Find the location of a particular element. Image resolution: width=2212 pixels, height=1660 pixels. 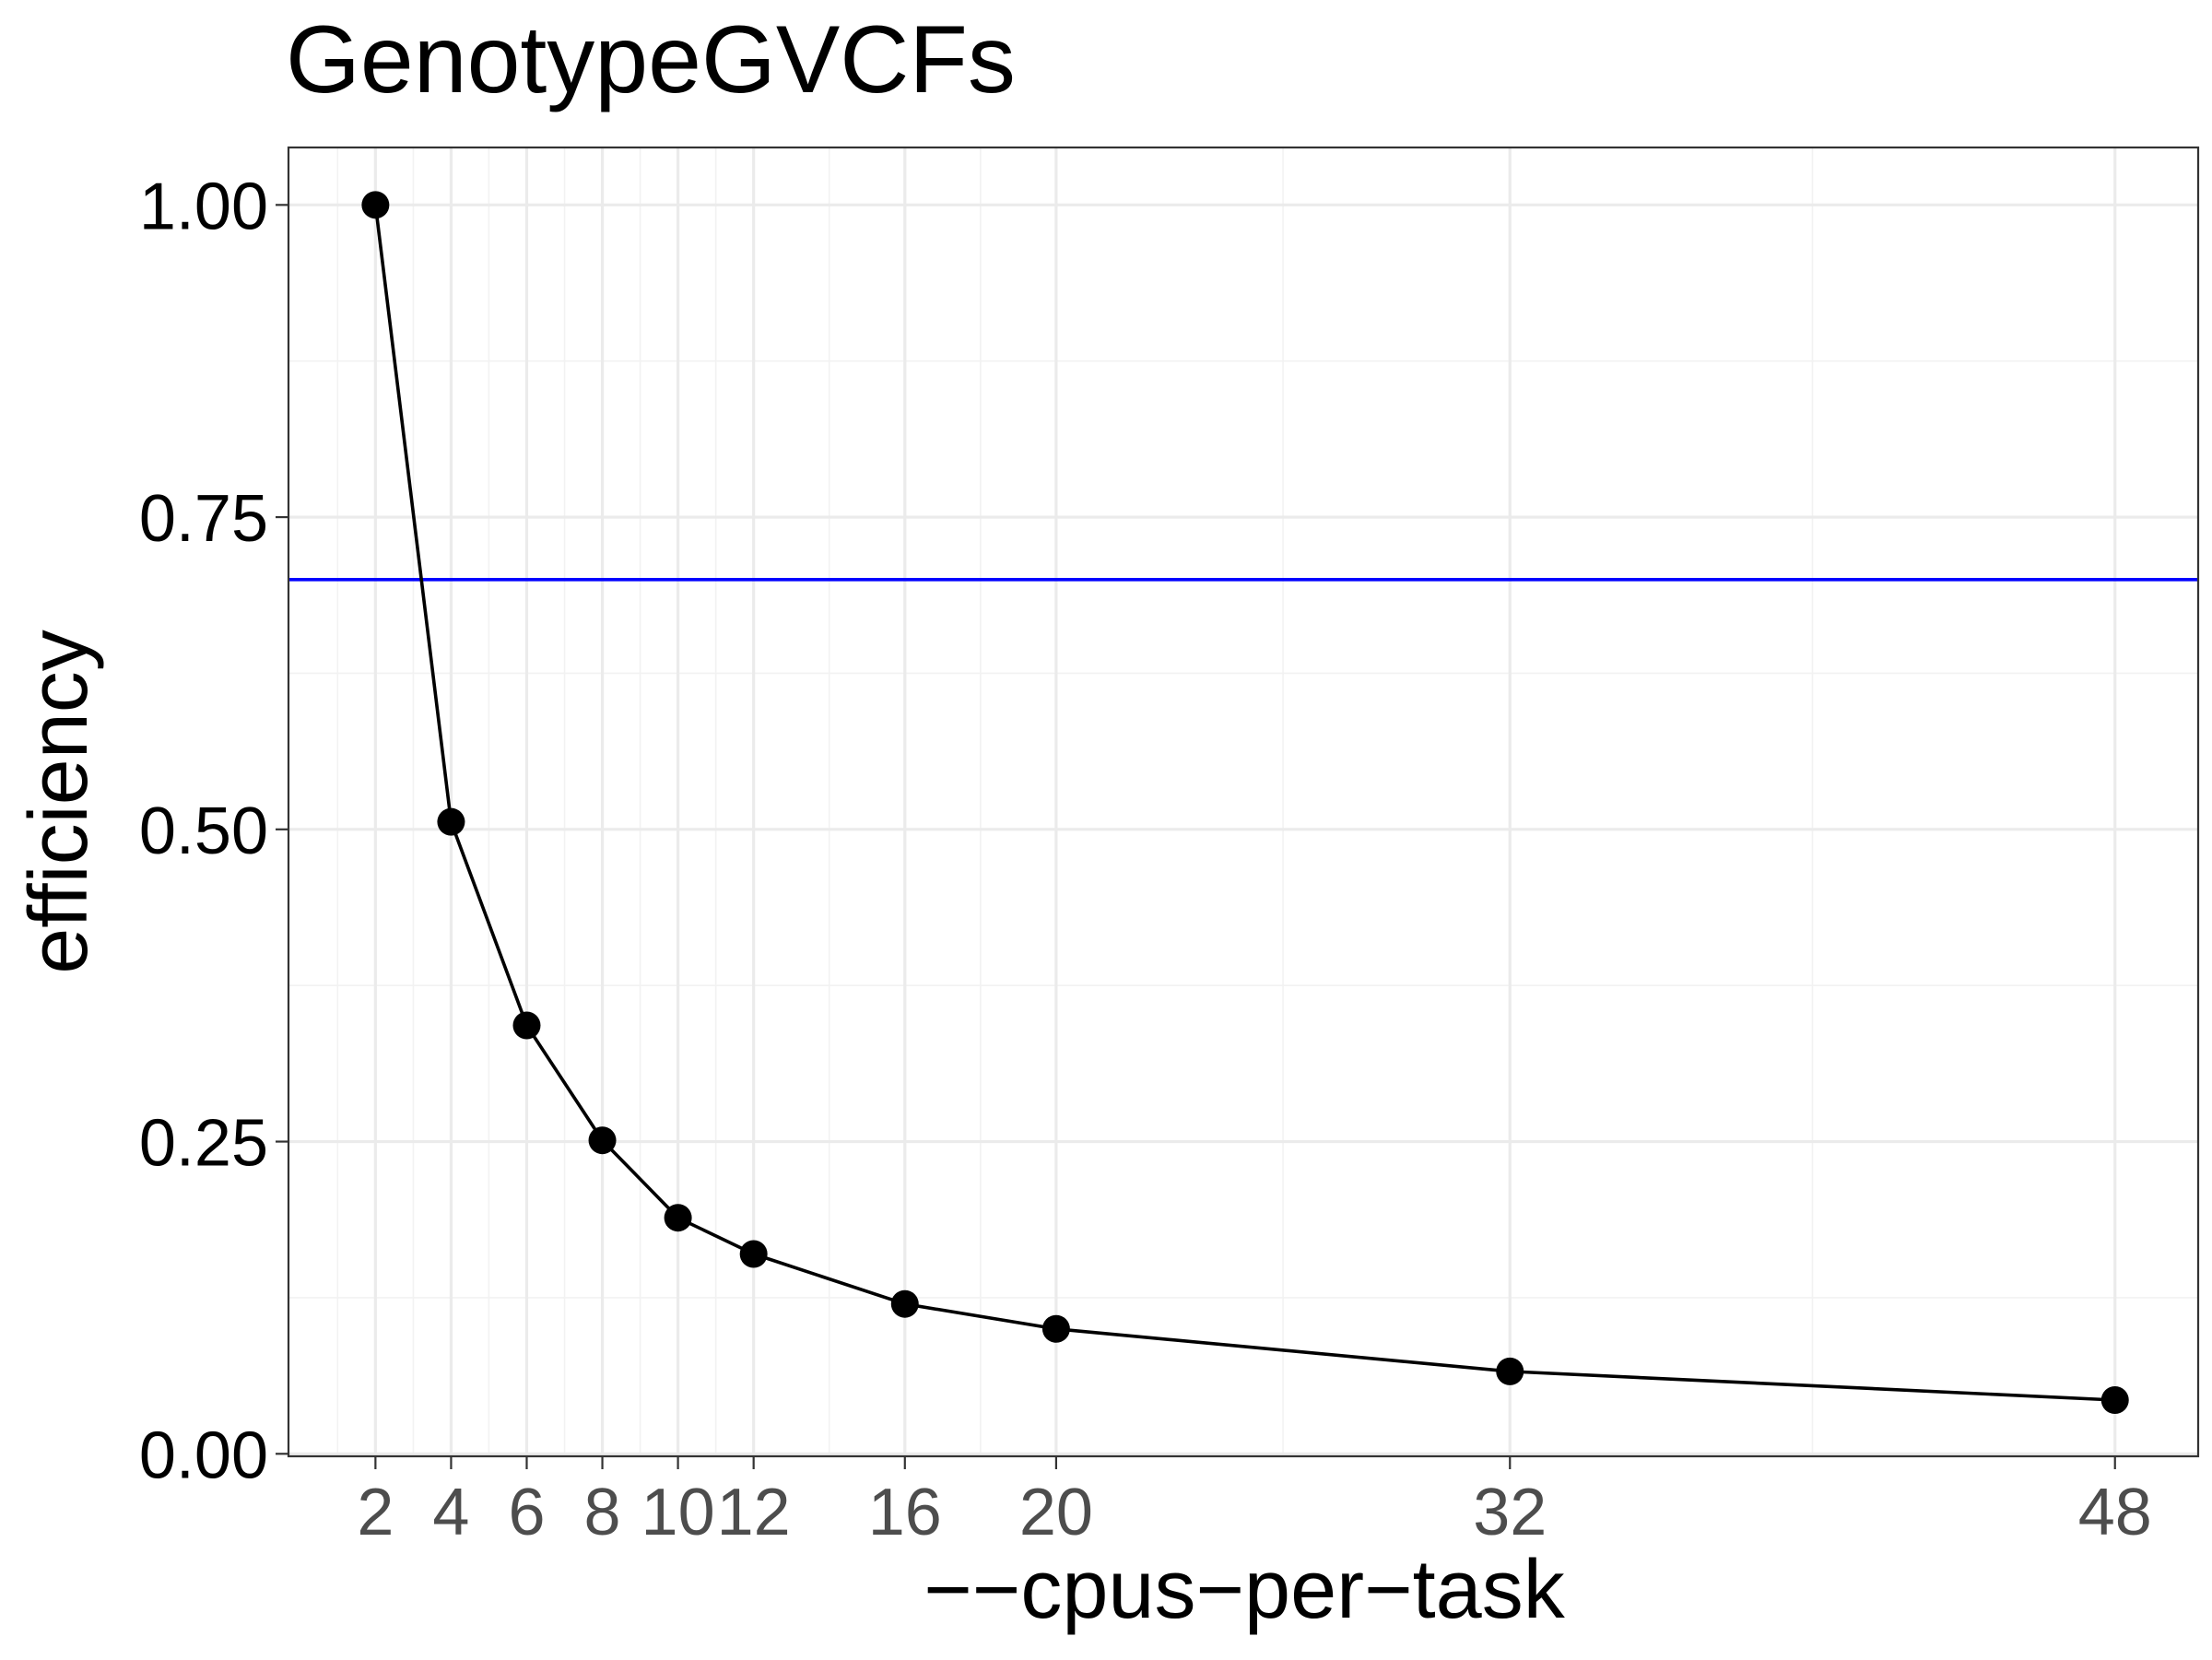

y-axis: 0.00 0.25 0.50 0.75 1.00 is located at coordinates (213, 831).